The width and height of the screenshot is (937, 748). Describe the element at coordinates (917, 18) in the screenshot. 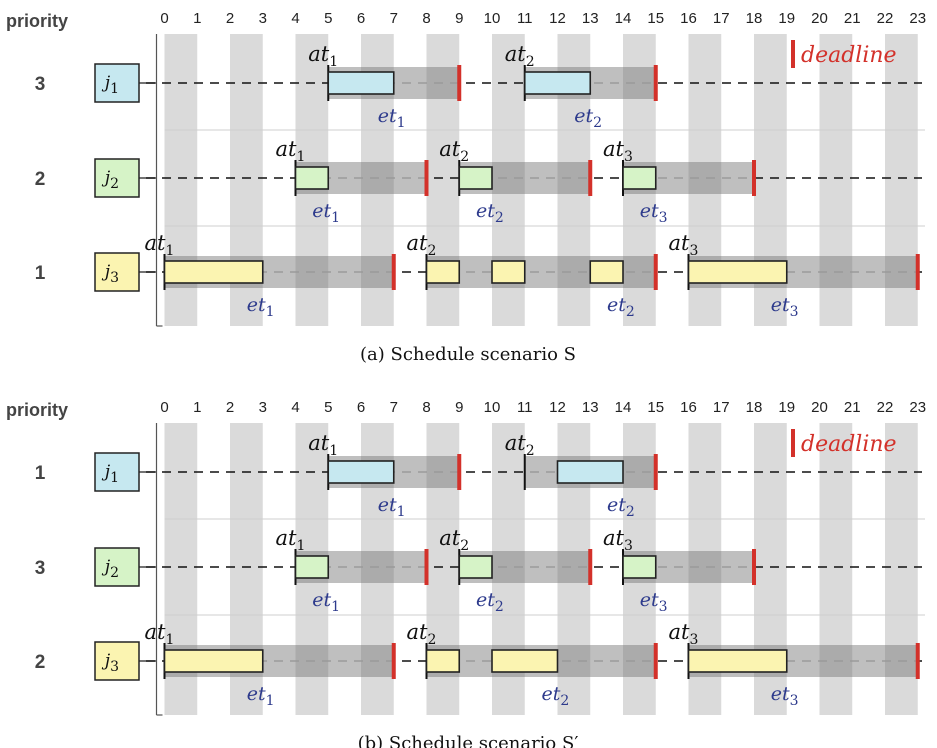

I see `time-tick-label: 23` at that location.